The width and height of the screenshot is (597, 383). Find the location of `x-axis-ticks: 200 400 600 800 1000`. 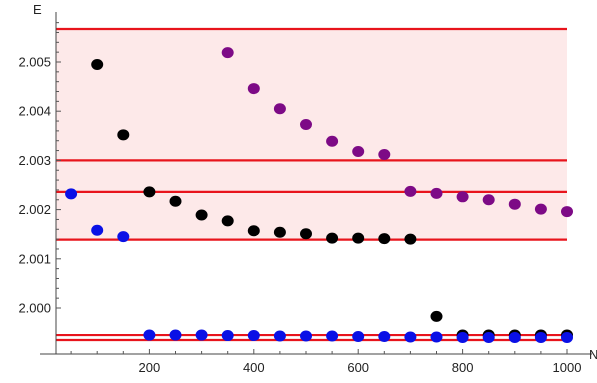

x-axis-ticks: 200 400 600 800 1000 is located at coordinates (326, 362).